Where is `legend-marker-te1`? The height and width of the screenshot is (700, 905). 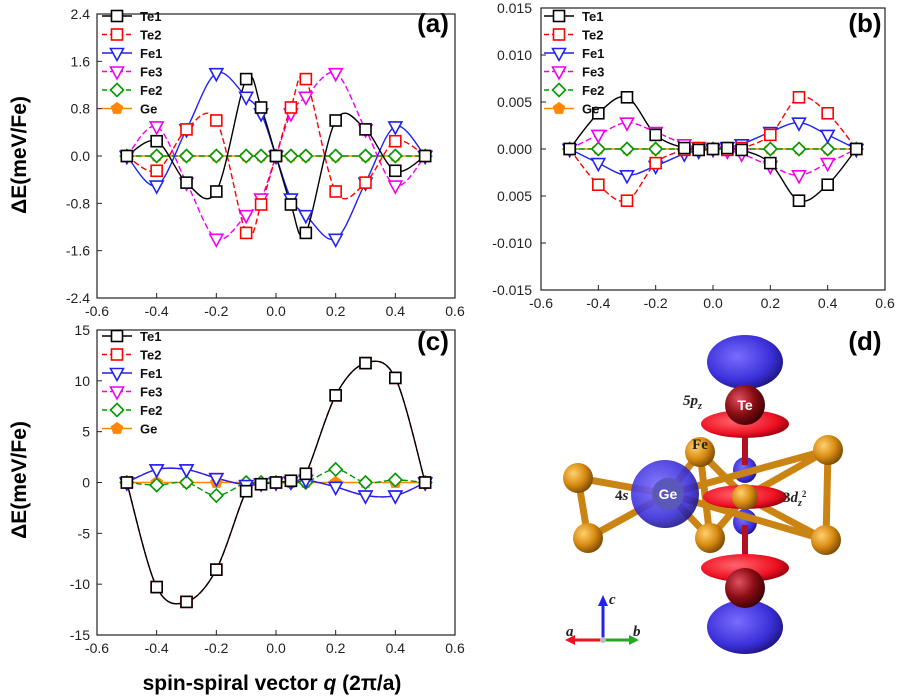 legend-marker-te1 is located at coordinates (117, 16).